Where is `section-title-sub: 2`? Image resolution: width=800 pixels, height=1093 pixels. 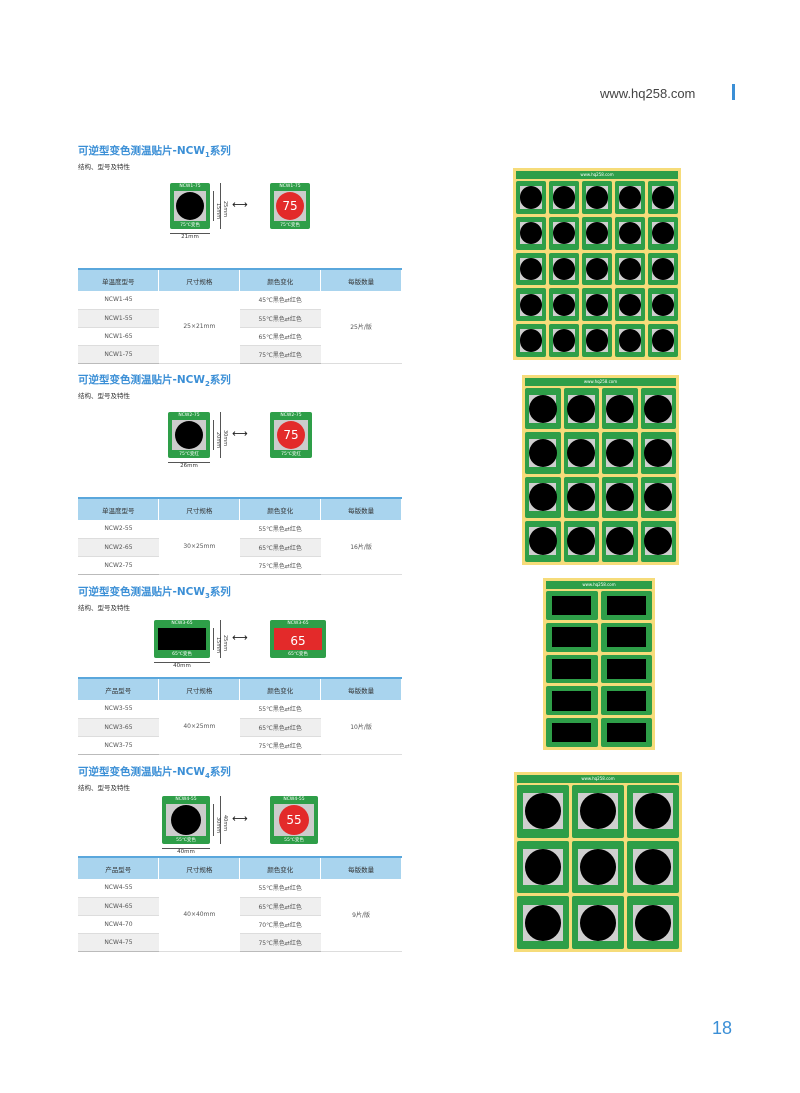 section-title-sub: 2 is located at coordinates (207, 384).